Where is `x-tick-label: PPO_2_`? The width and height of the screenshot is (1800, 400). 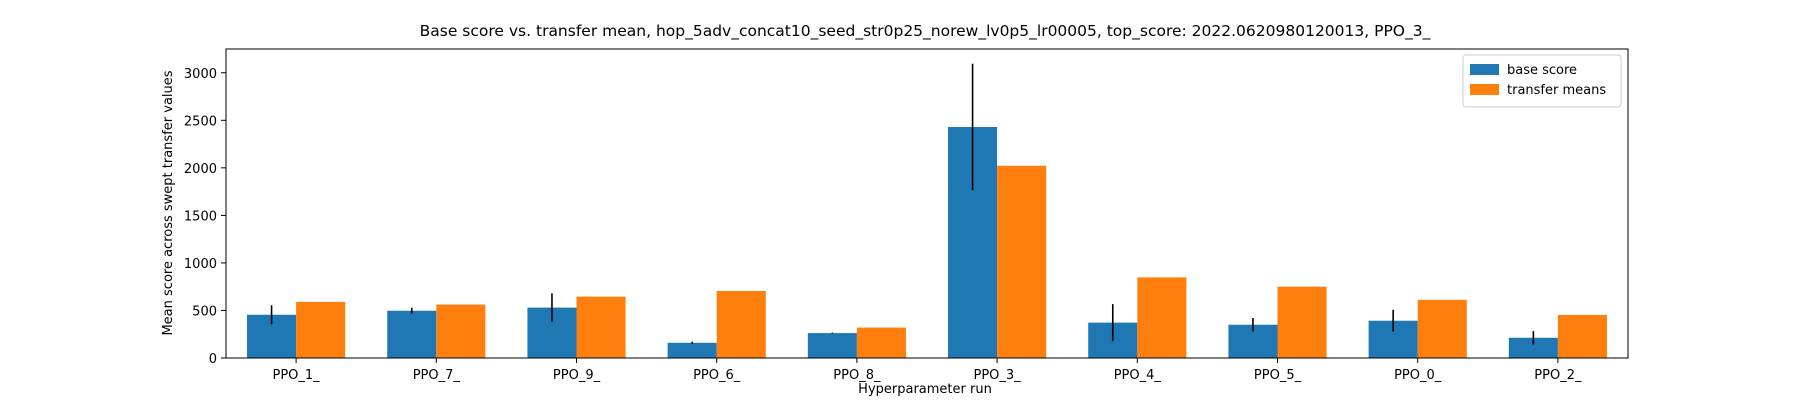 x-tick-label: PPO_2_ is located at coordinates (1558, 375).